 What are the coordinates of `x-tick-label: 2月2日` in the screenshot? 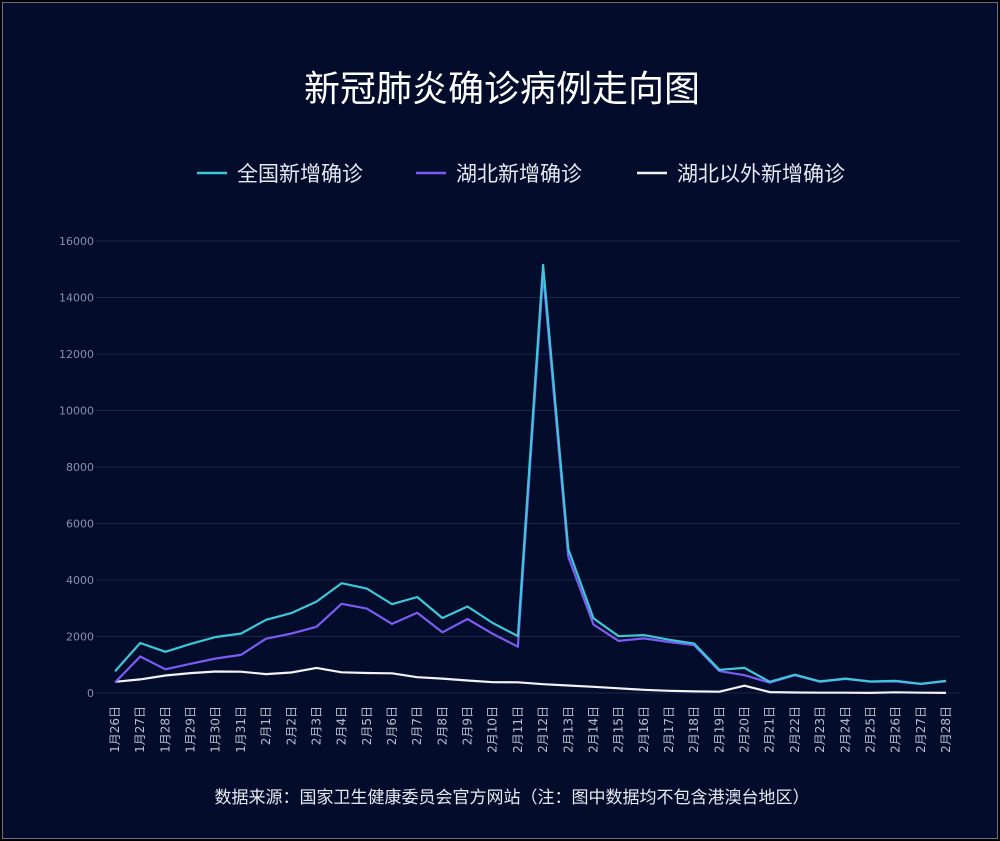 It's located at (291, 725).